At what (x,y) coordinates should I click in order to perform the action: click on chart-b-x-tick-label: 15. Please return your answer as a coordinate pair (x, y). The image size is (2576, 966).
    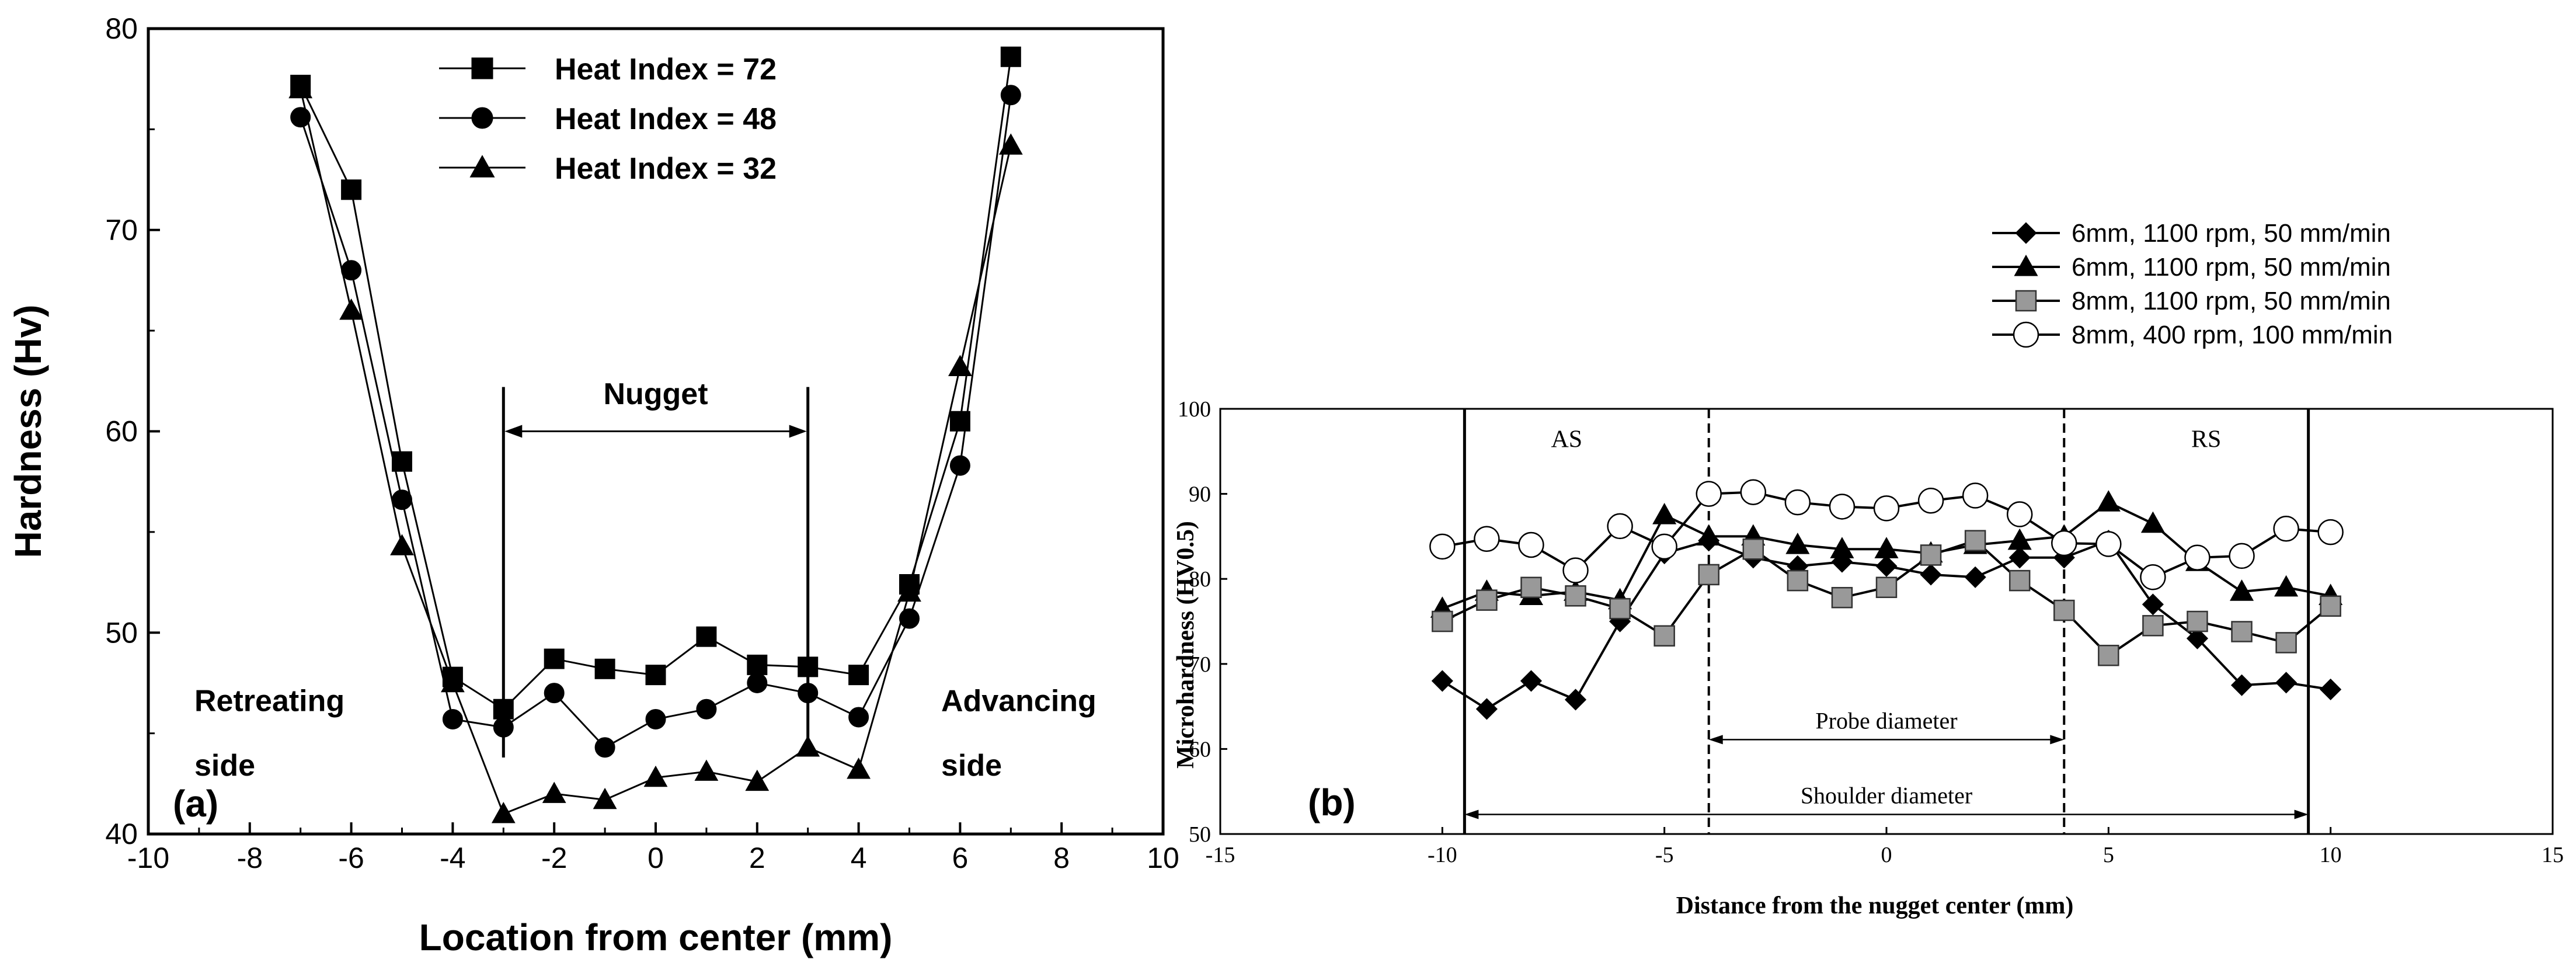
    Looking at the image, I should click on (2553, 855).